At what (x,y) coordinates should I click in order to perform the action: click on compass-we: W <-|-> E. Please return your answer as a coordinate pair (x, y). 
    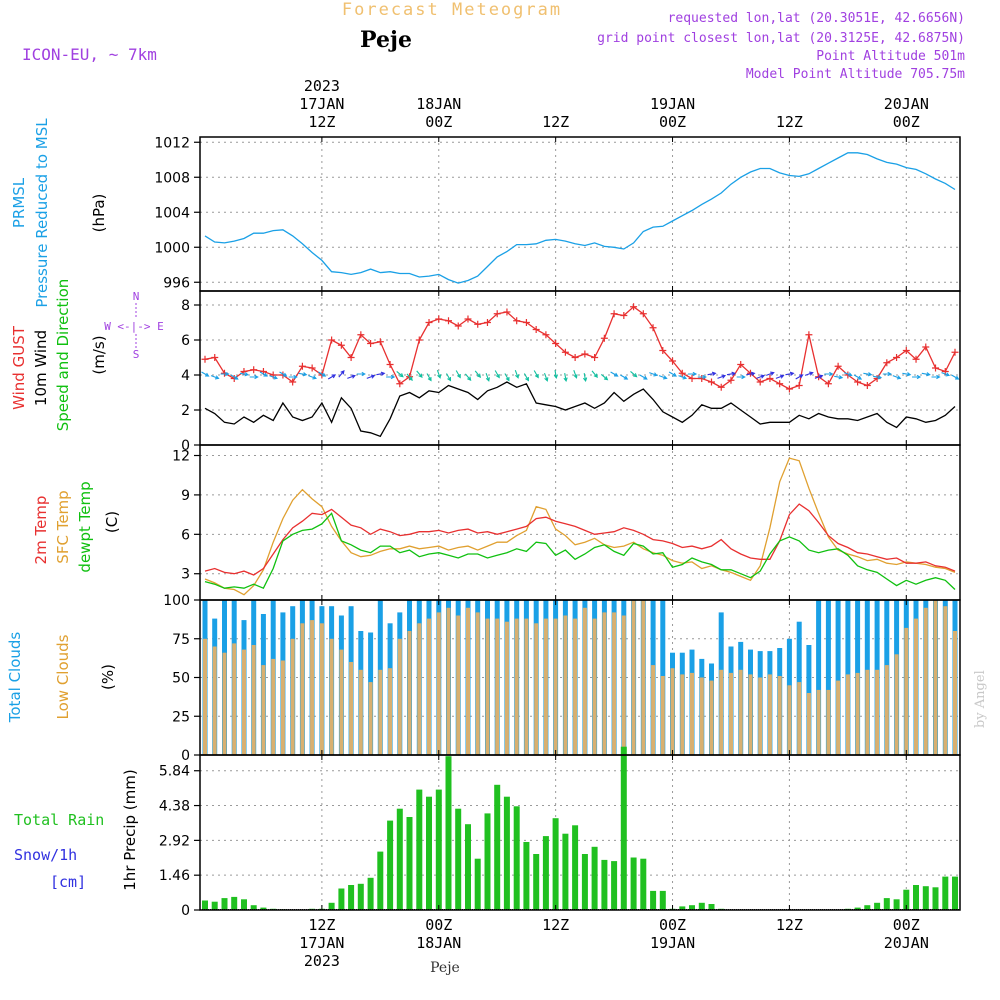
    Looking at the image, I should click on (134, 326).